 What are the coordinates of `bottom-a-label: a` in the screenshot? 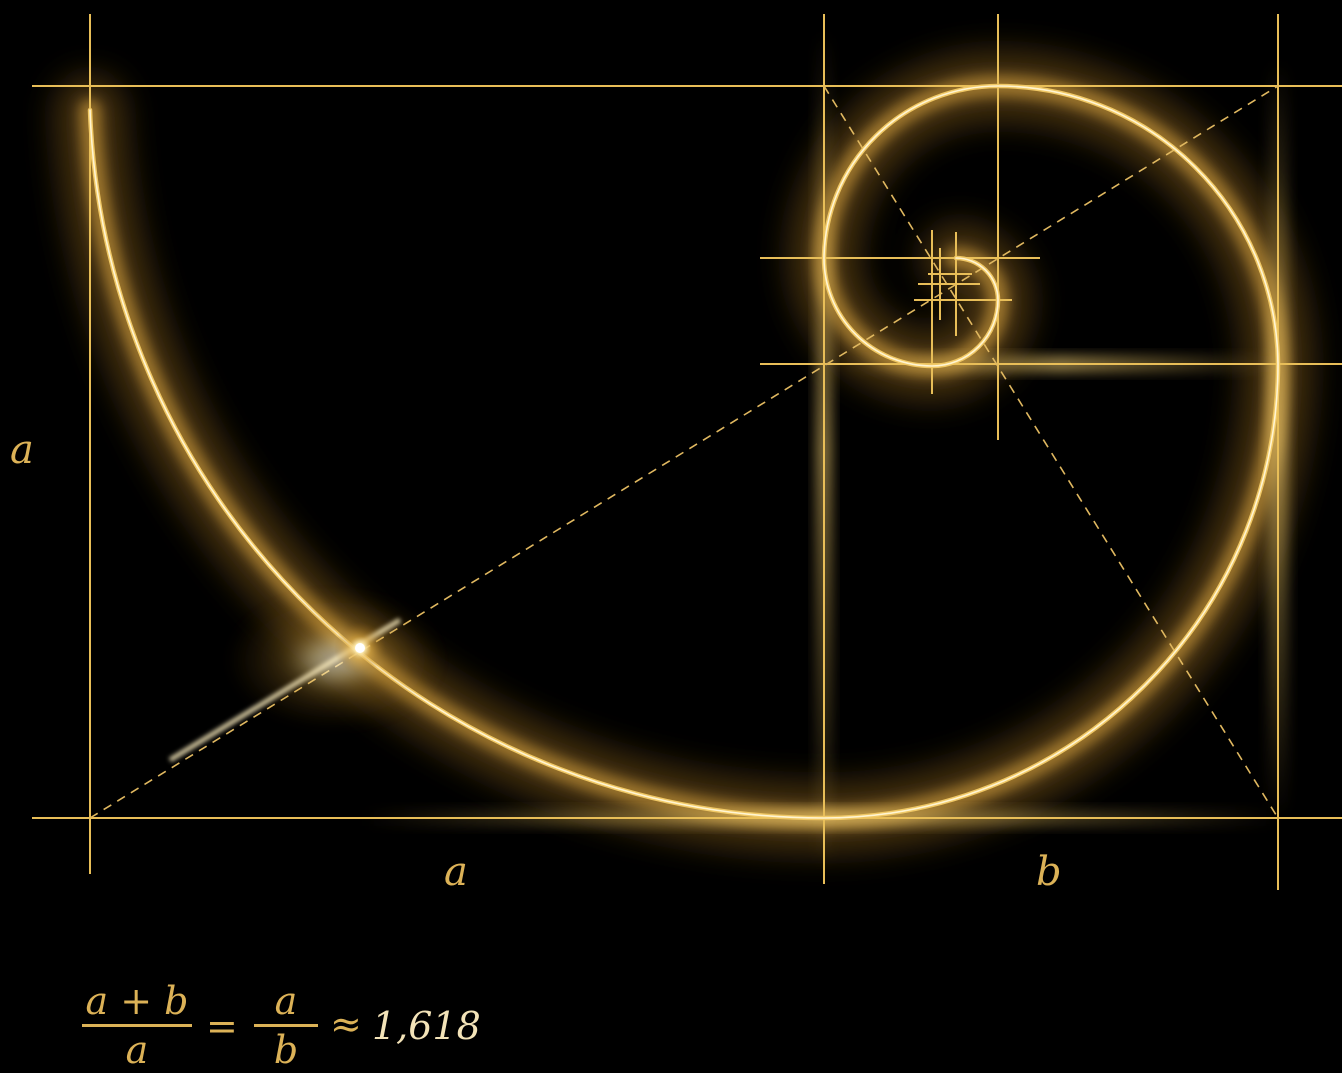 It's located at (456, 872).